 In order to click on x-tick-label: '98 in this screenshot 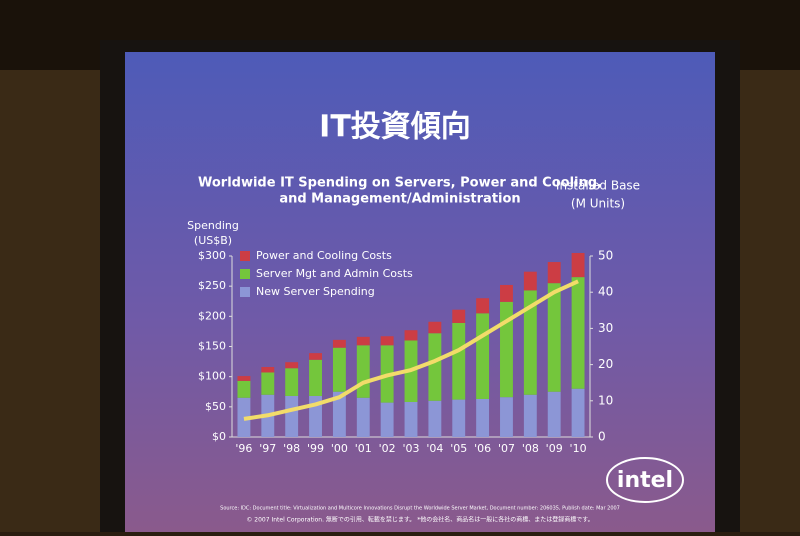, I will do `click(291, 448)`.